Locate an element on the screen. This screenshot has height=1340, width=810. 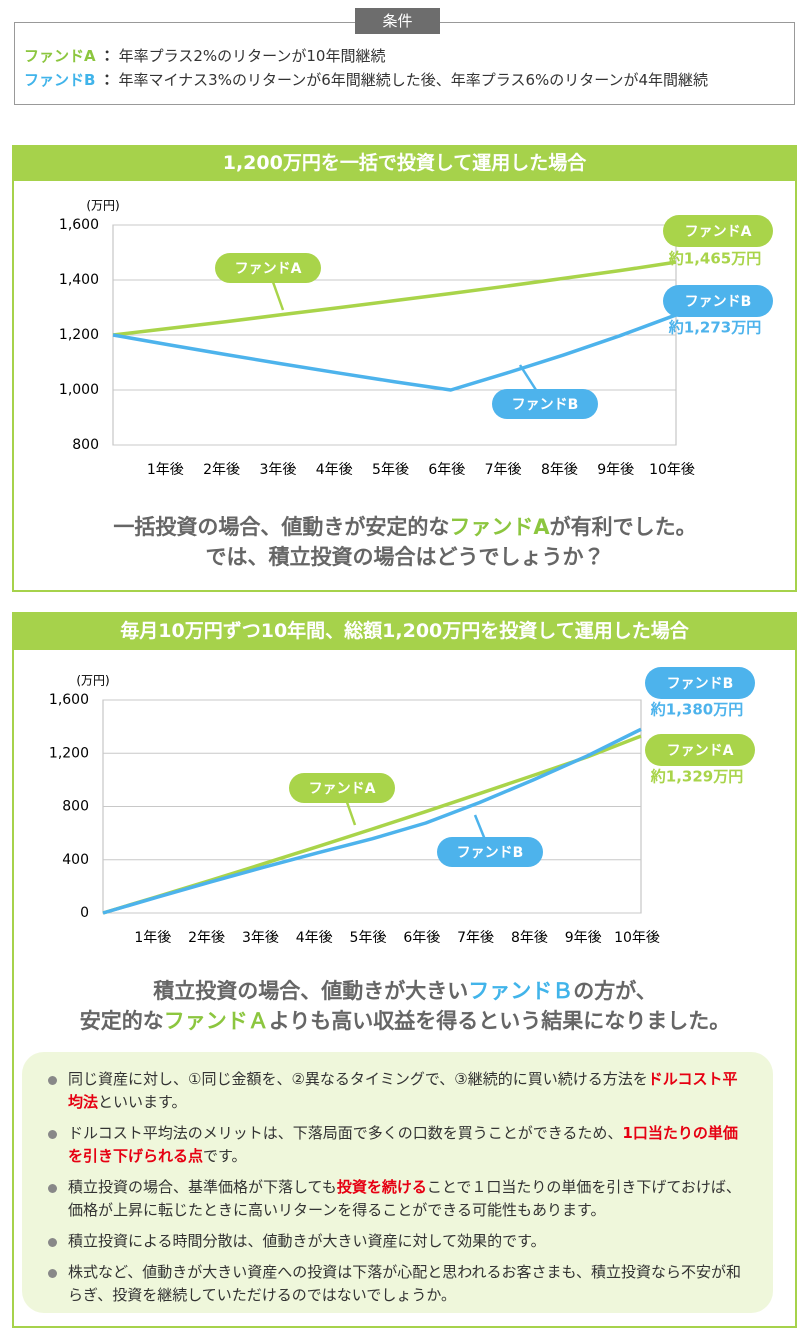
summary-line: 積立投資の場合、値動きが大きいファンドＢの方が、 is located at coordinates (405, 991).